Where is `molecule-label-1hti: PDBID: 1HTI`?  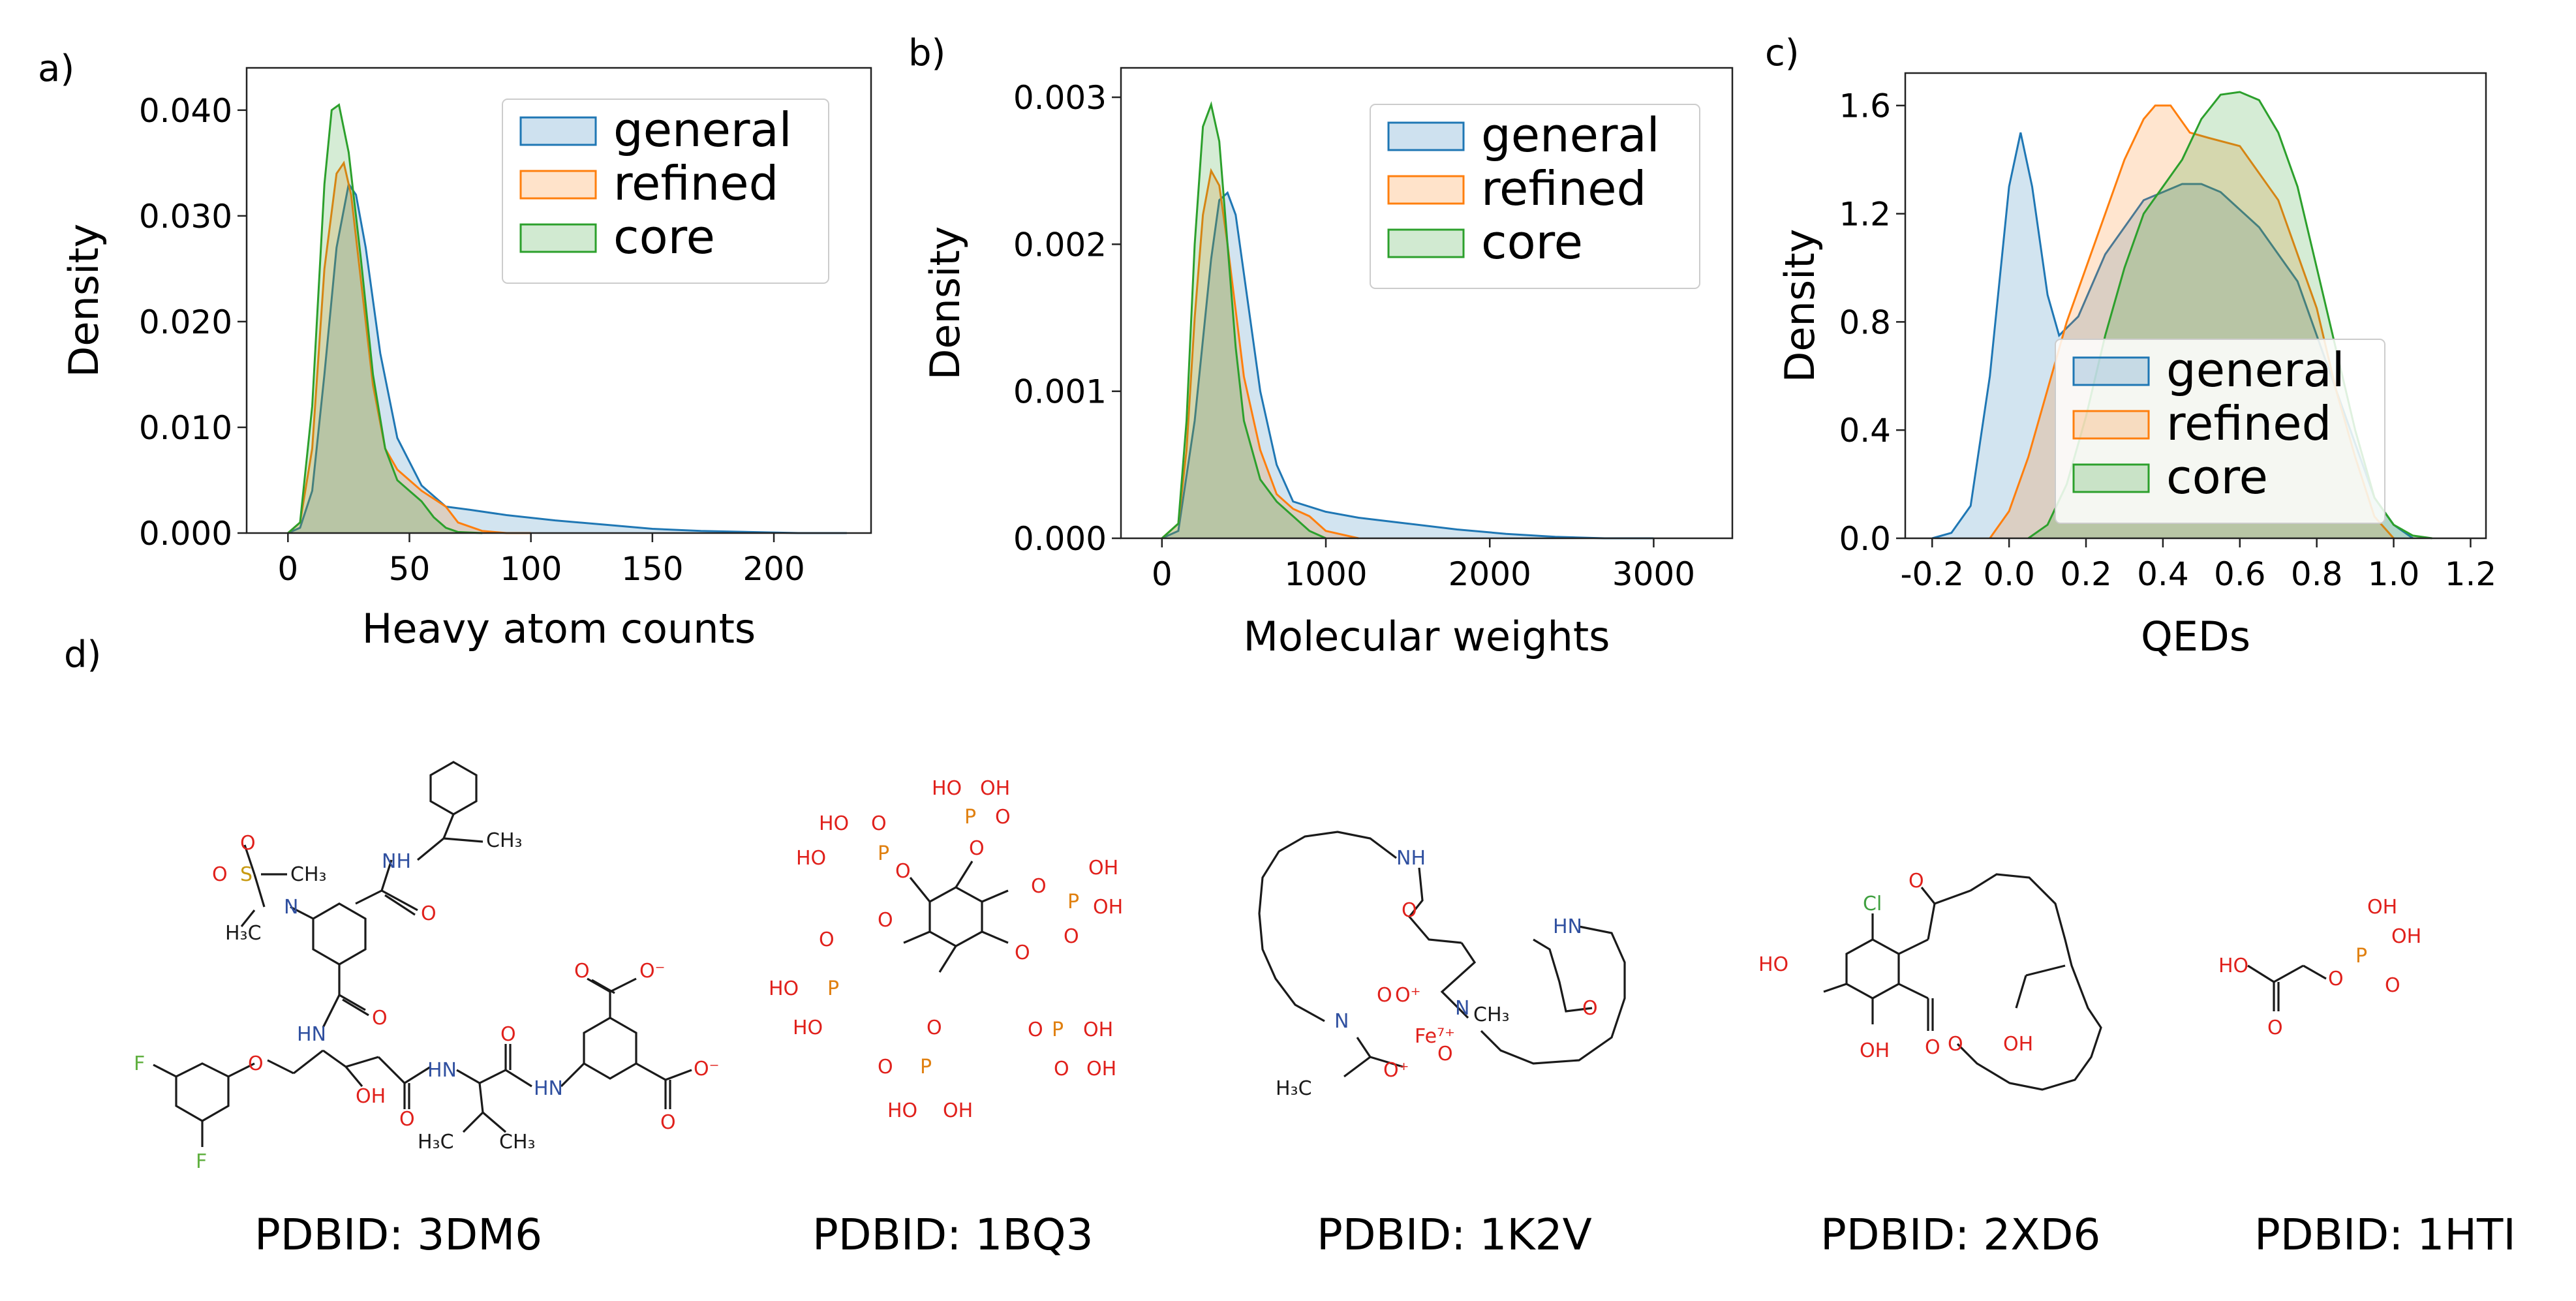
molecule-label-1hti: PDBID: 1HTI is located at coordinates (2385, 1235).